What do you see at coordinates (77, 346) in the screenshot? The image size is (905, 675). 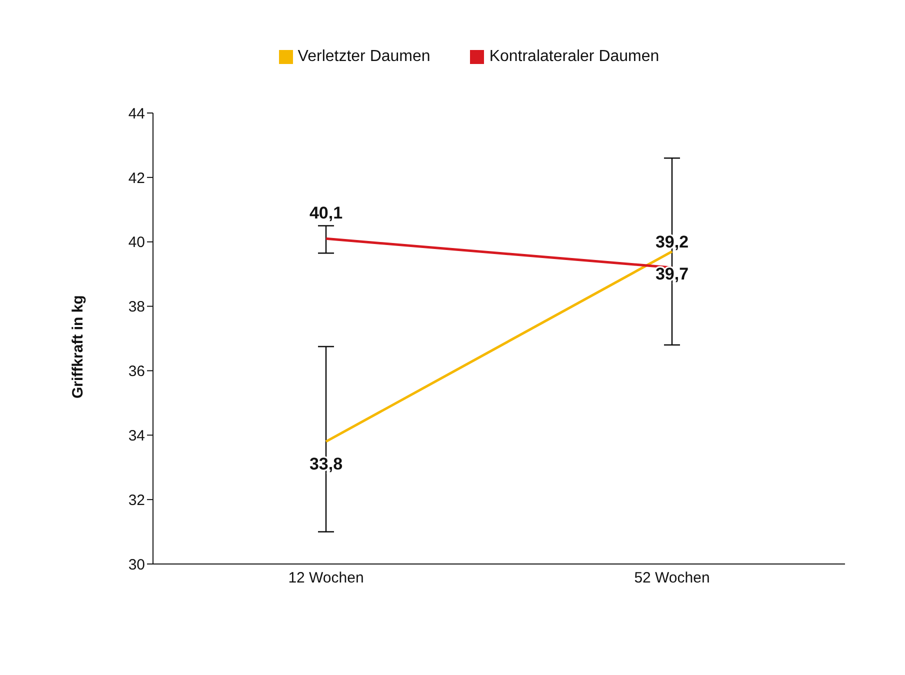 I see `y-axis-title: Griffkraft in kg` at bounding box center [77, 346].